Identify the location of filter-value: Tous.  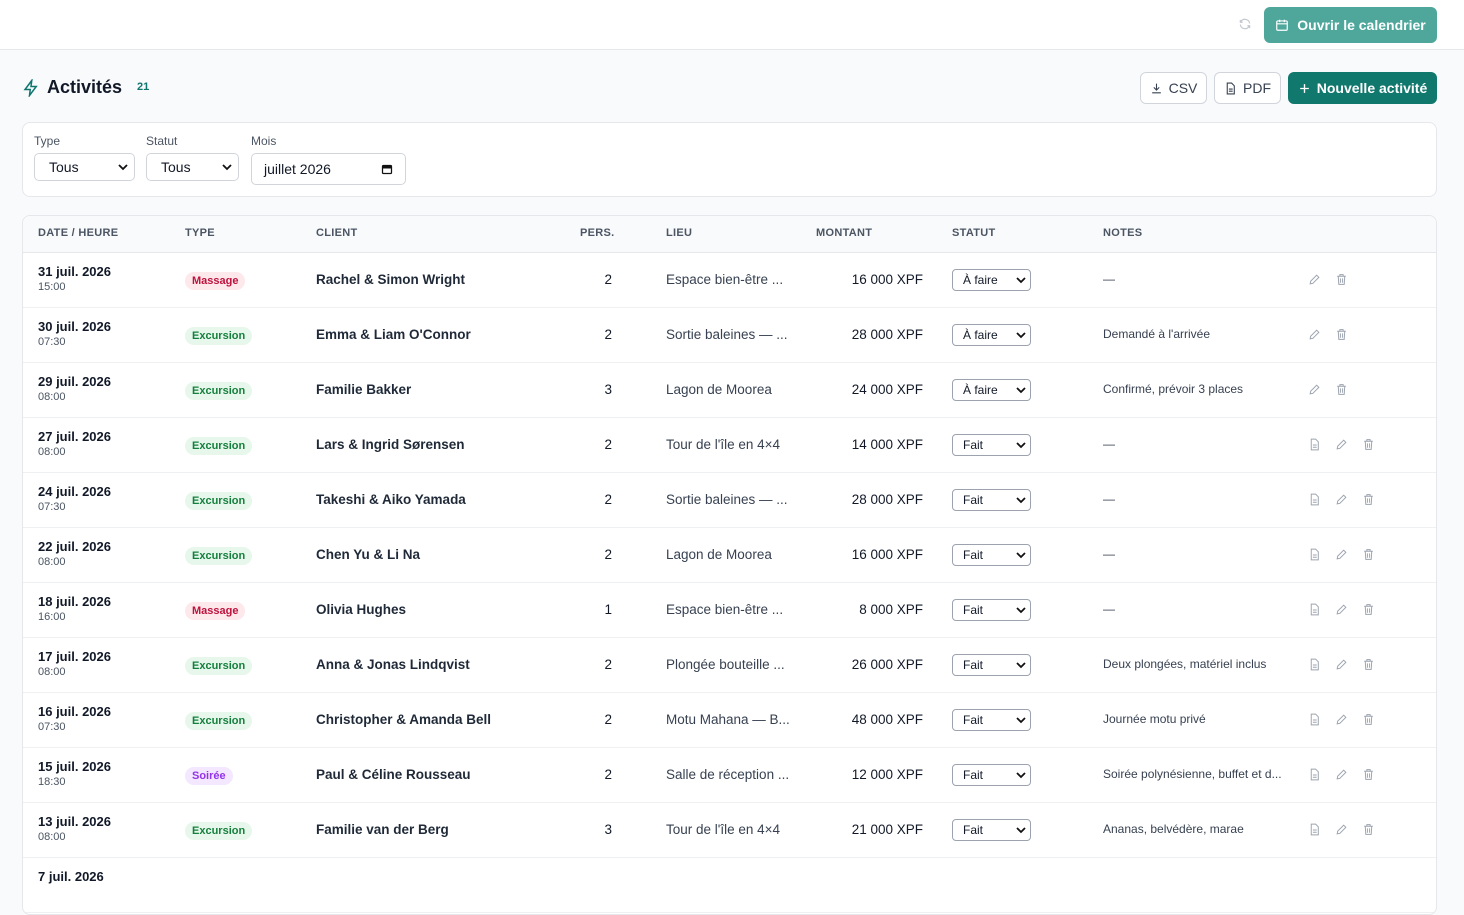
(64, 167).